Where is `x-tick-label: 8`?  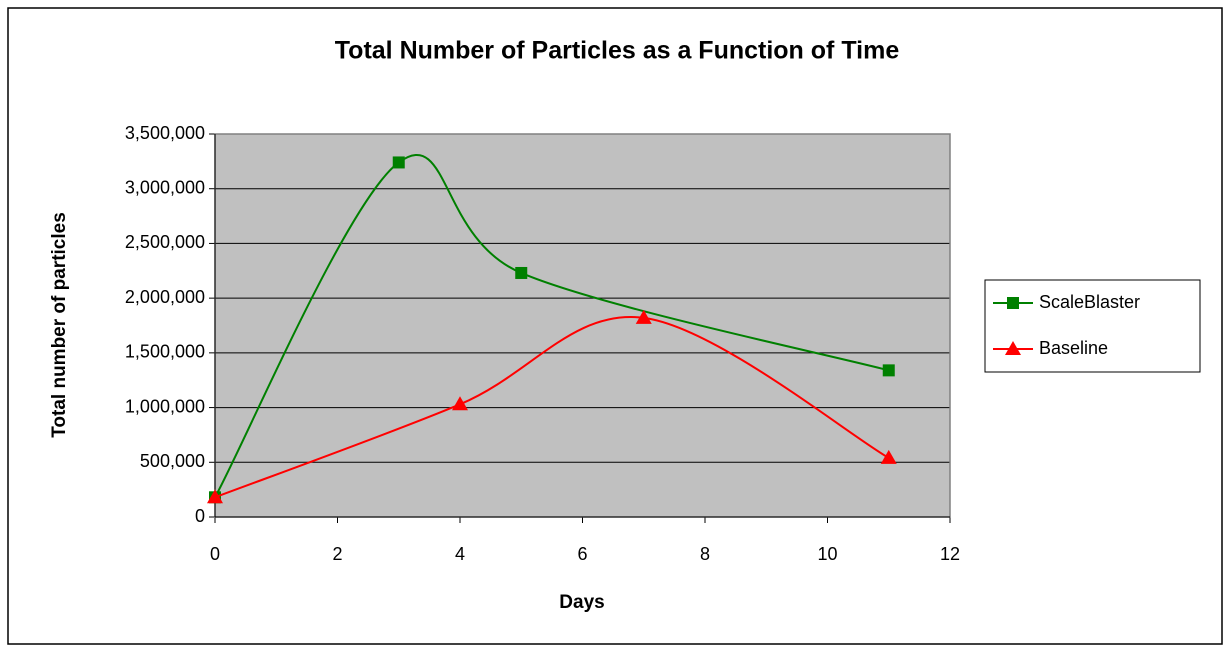 x-tick-label: 8 is located at coordinates (705, 554).